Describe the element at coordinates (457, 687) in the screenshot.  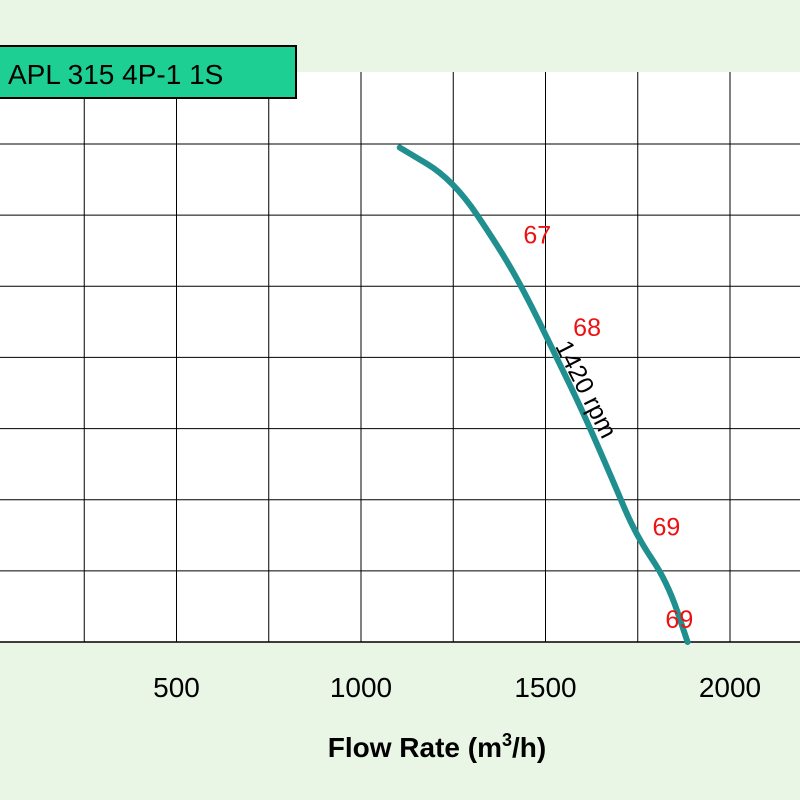
I see `x-tick-labels: 500 1000 1500 2000` at that location.